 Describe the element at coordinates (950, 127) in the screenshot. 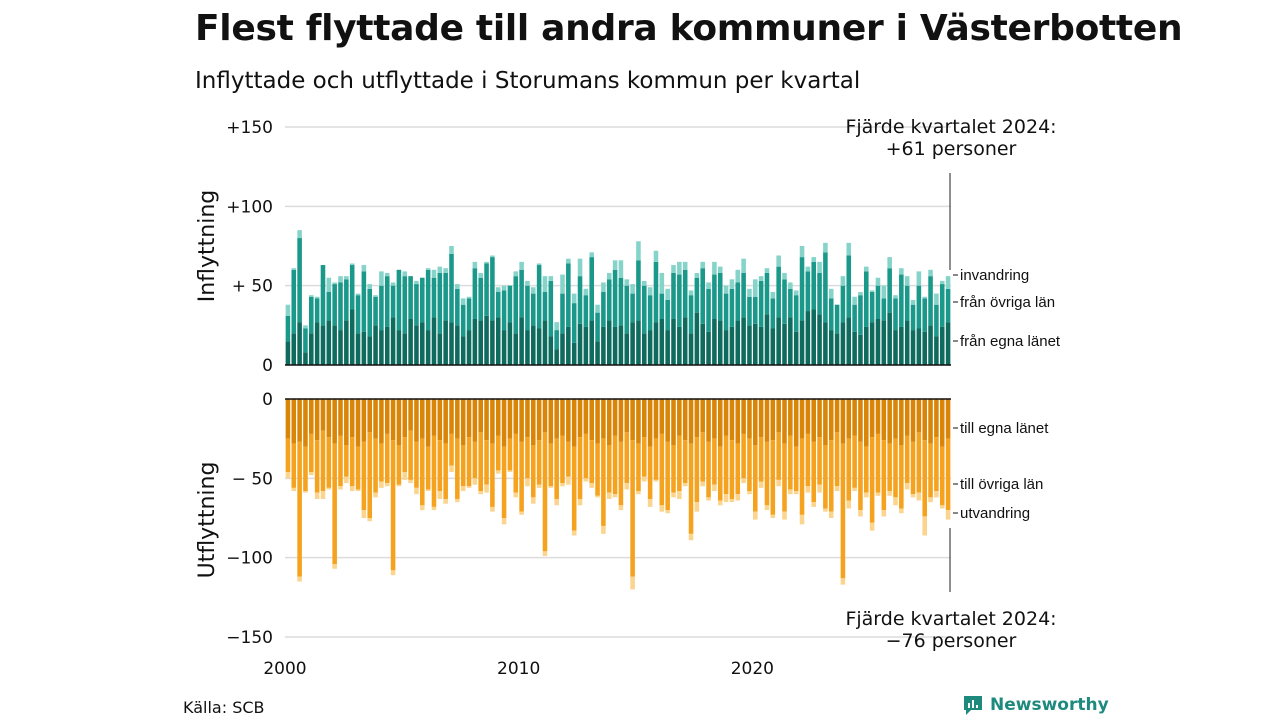

I see `annotation-line: Fjärde kvartalet 2024:` at that location.